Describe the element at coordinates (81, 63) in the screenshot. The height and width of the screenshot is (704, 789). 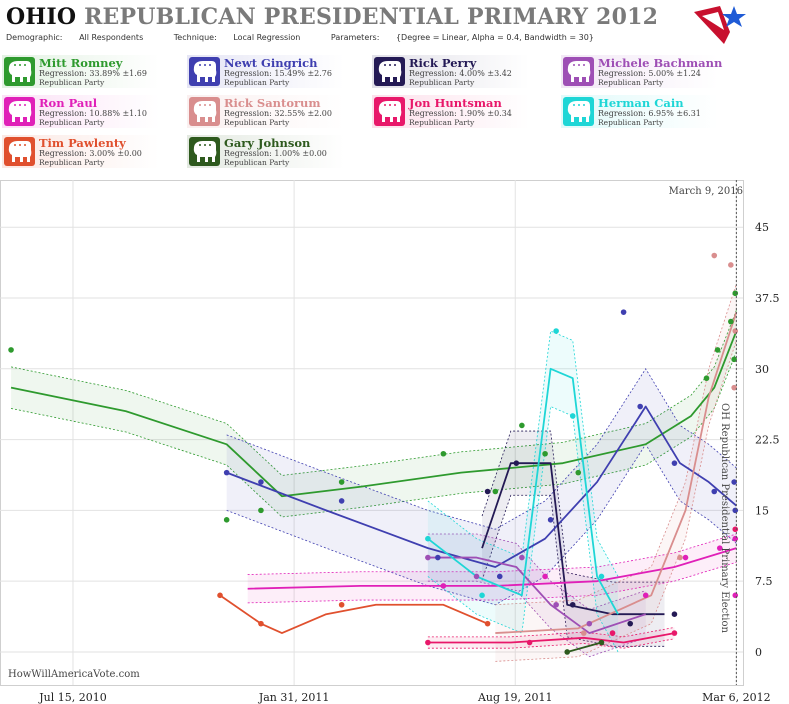
I see `candidate-name: Mitt Romney` at that location.